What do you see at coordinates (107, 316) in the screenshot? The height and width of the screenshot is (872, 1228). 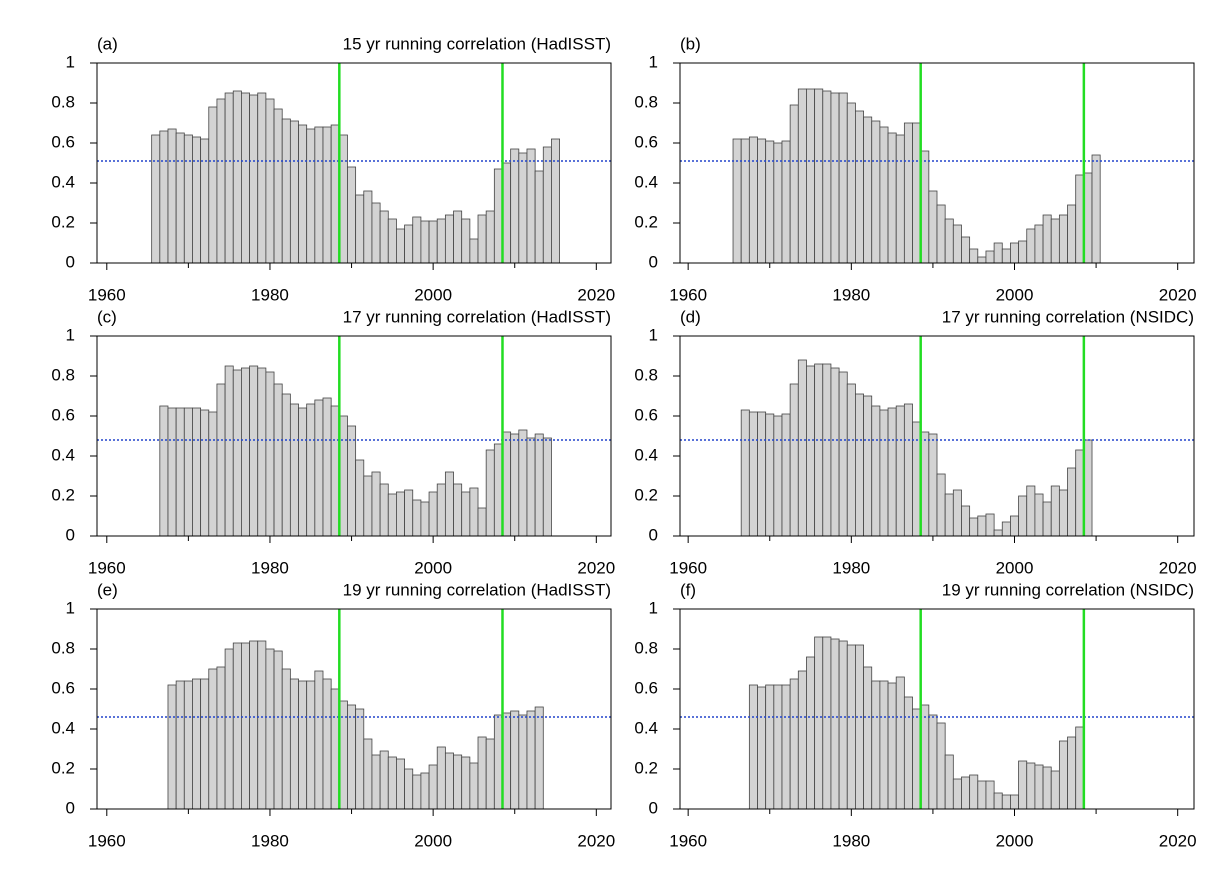 I see `panel-label: (c)` at bounding box center [107, 316].